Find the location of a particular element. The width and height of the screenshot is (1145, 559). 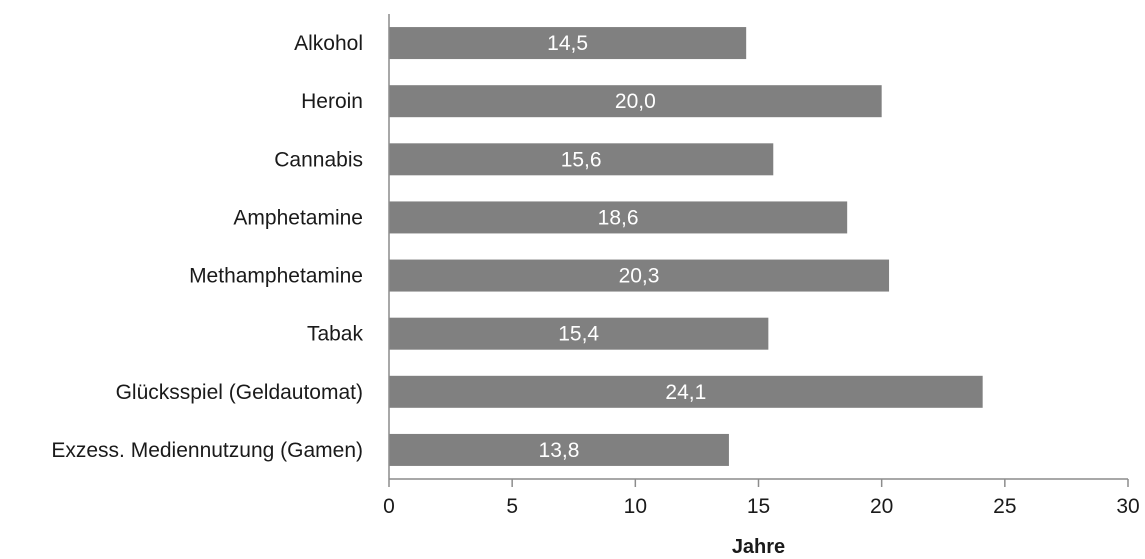

category-label: Methamphetamine is located at coordinates (276, 276).